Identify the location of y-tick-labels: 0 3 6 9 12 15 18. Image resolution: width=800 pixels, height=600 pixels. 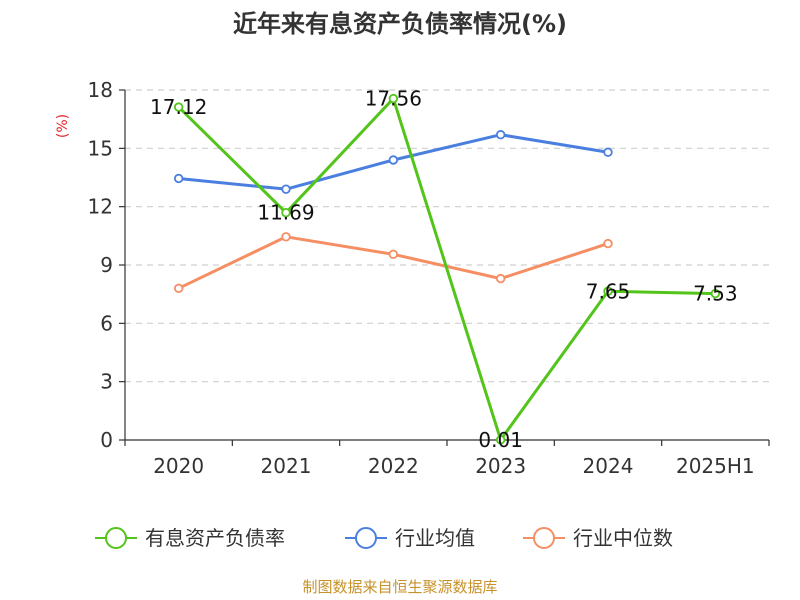
(100, 265).